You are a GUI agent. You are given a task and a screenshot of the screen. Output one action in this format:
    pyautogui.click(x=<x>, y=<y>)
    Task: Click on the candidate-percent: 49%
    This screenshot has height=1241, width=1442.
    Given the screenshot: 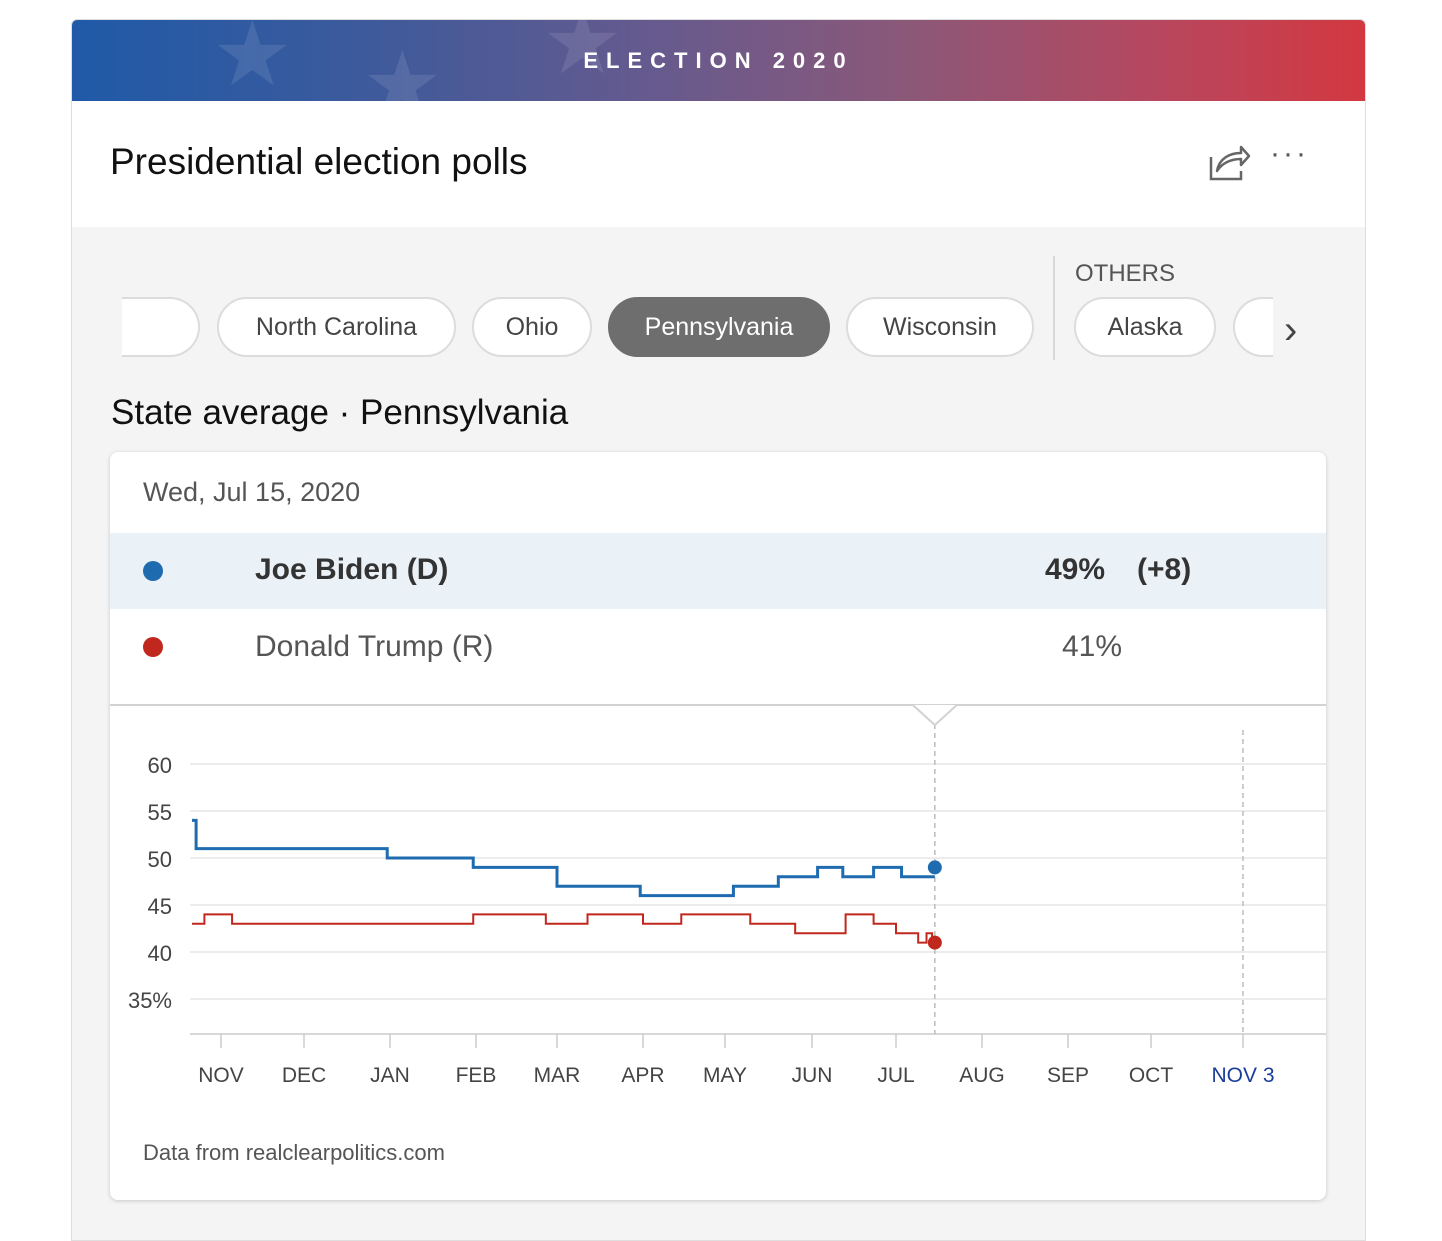 What is the action you would take?
    pyautogui.click(x=1075, y=569)
    